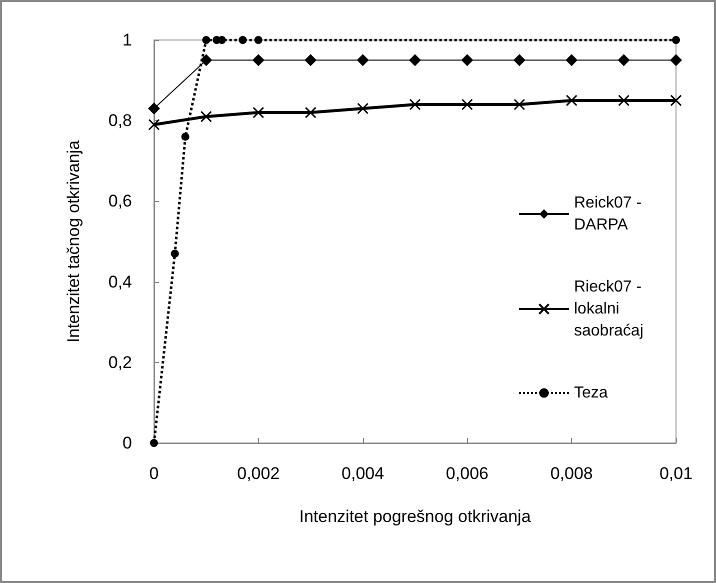  I want to click on y-tick-label: 0, so click(127, 443).